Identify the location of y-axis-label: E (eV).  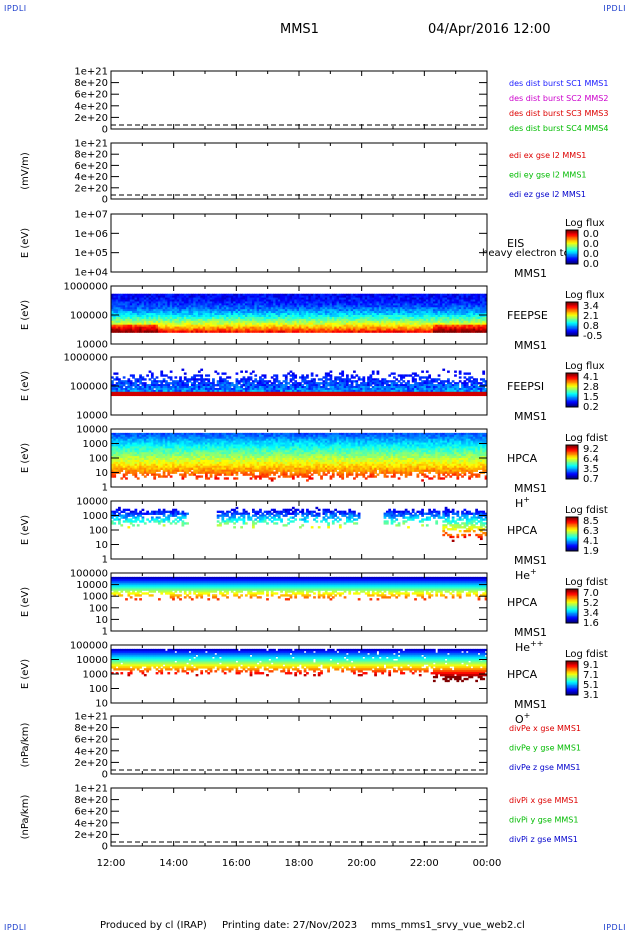
(25, 315).